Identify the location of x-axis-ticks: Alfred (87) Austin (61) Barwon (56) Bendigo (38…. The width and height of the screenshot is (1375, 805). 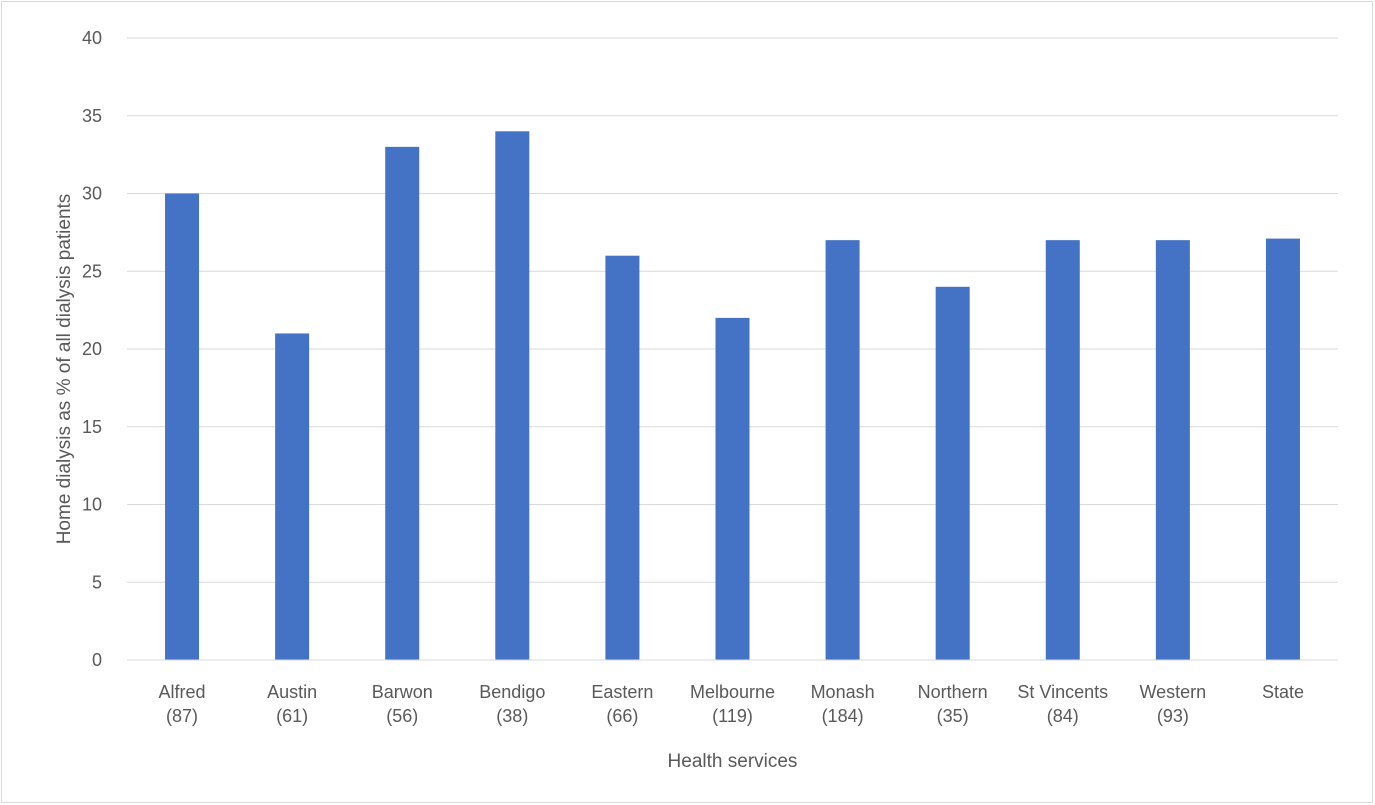
(731, 704).